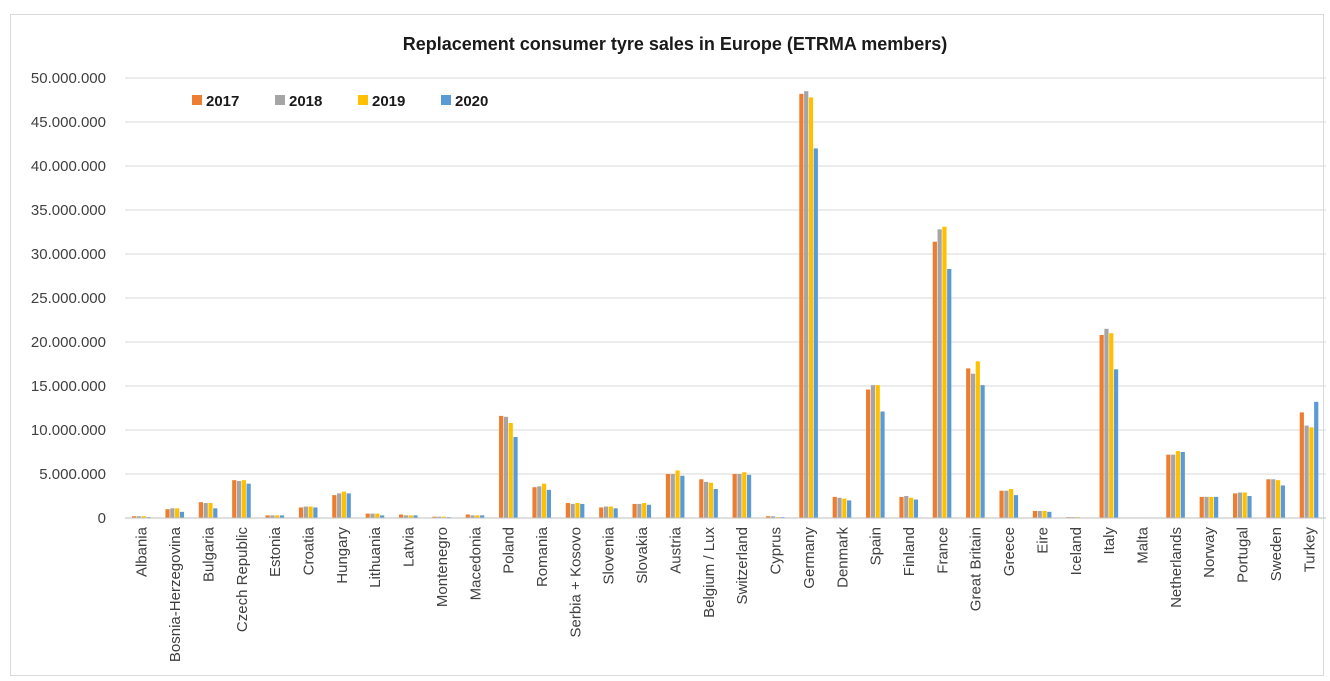 Image resolution: width=1330 pixels, height=681 pixels. Describe the element at coordinates (471, 101) in the screenshot. I see `legend-label-2020: 2020` at that location.